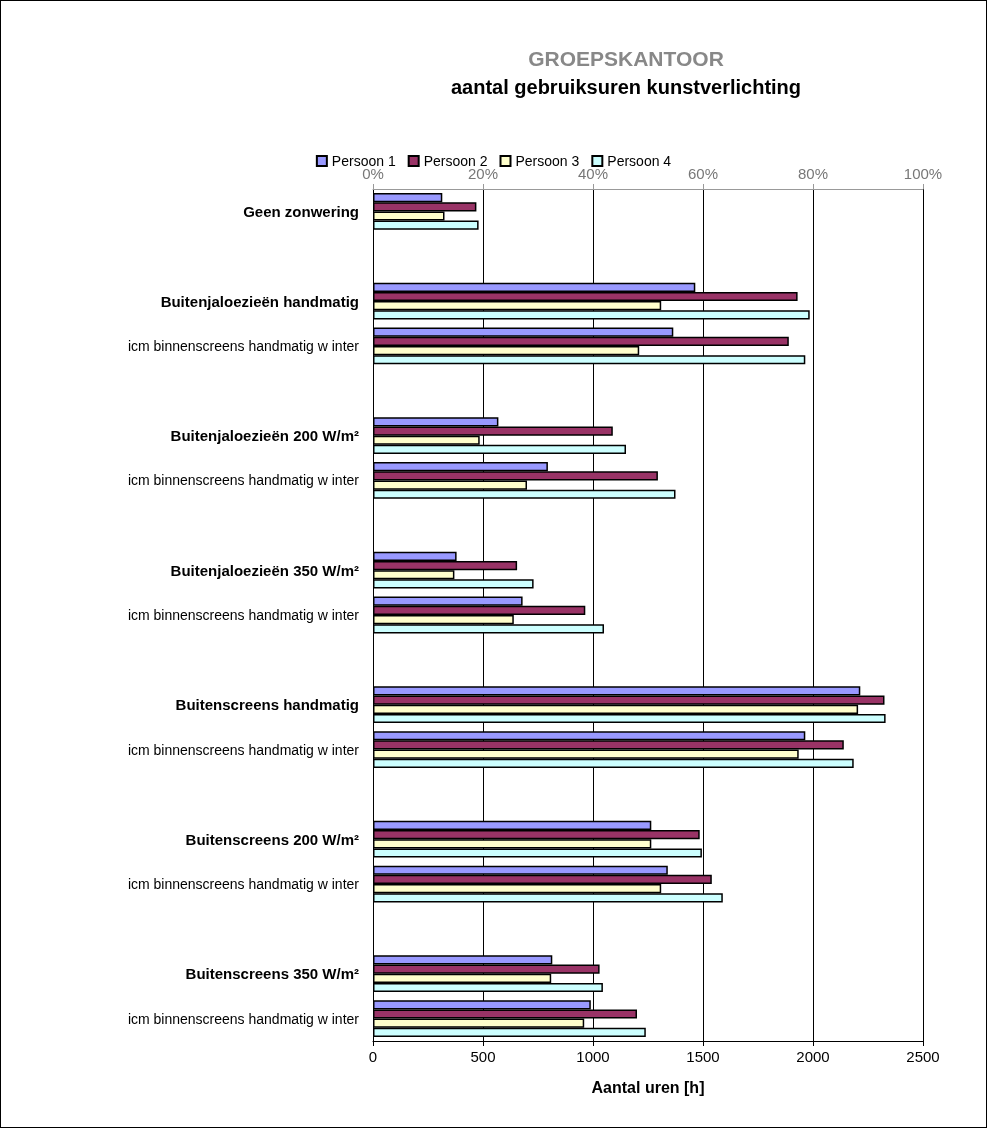 The height and width of the screenshot is (1128, 987). What do you see at coordinates (547, 161) in the screenshot?
I see `legend-label: Persoon 3` at bounding box center [547, 161].